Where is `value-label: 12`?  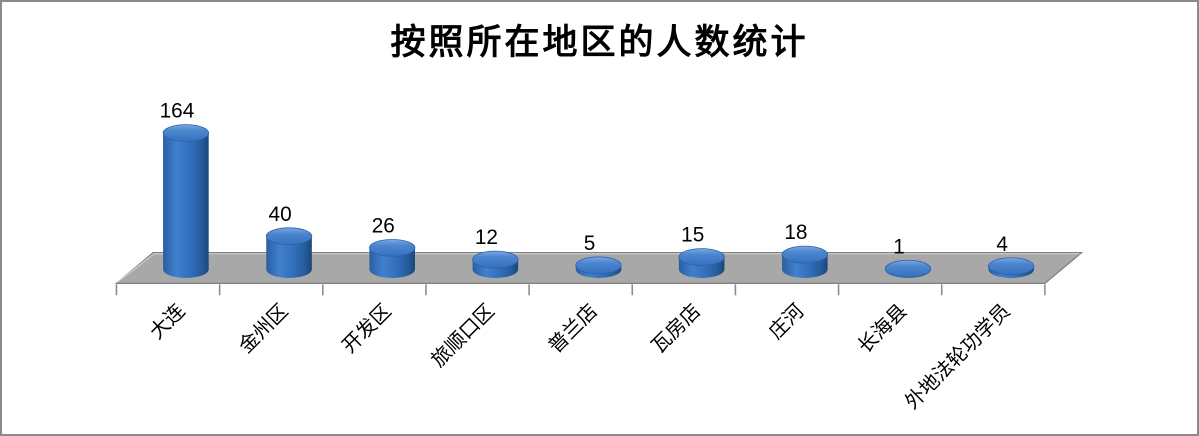
value-label: 12 is located at coordinates (486, 237).